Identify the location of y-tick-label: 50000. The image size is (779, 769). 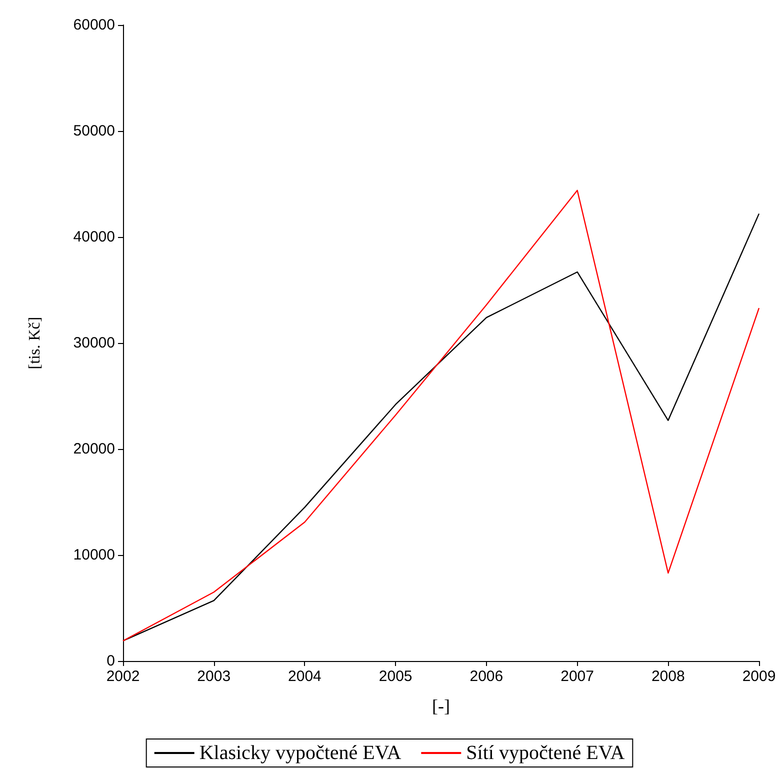
(94, 131).